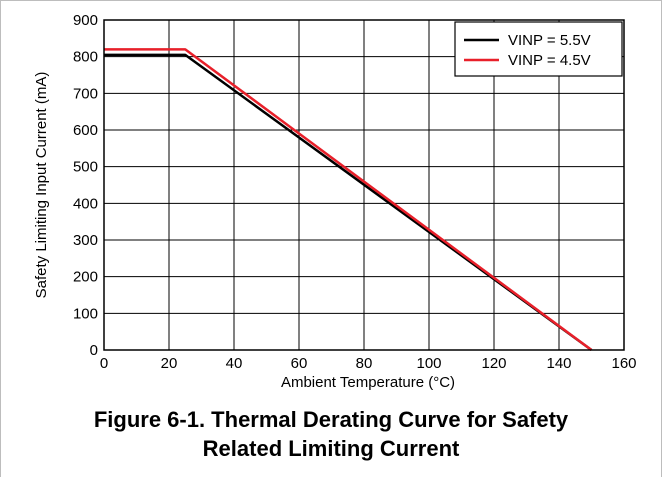  Describe the element at coordinates (104, 363) in the screenshot. I see `x-tick-label: 0` at that location.